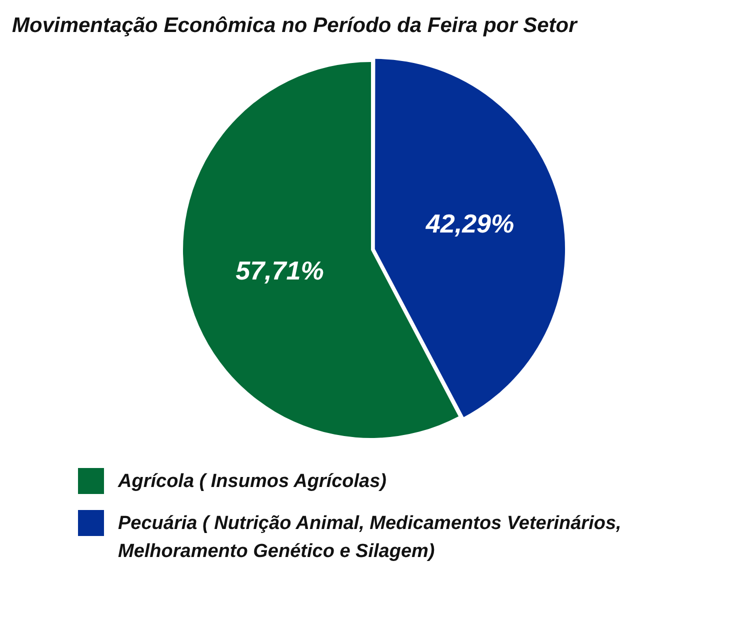 The image size is (742, 627). I want to click on chart-title: Movimentação Econômica no Período da Feira por Setor, so click(295, 26).